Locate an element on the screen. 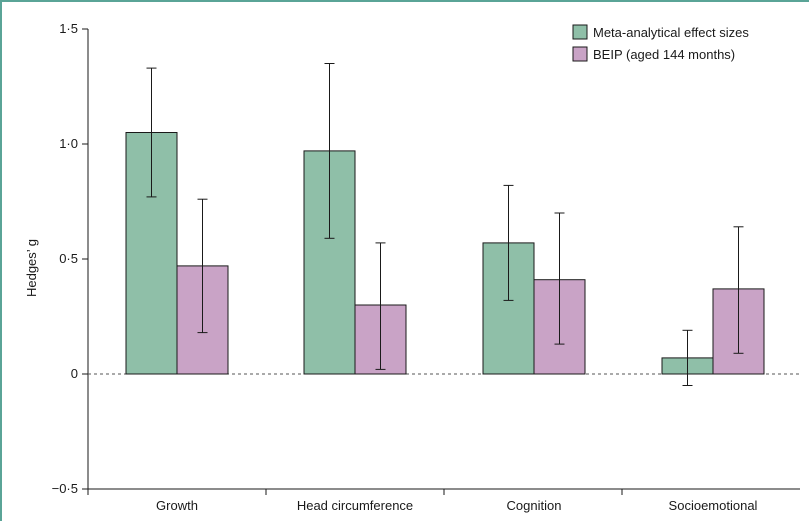 The height and width of the screenshot is (523, 811). y-tick-label: 0·5 is located at coordinates (68, 258).